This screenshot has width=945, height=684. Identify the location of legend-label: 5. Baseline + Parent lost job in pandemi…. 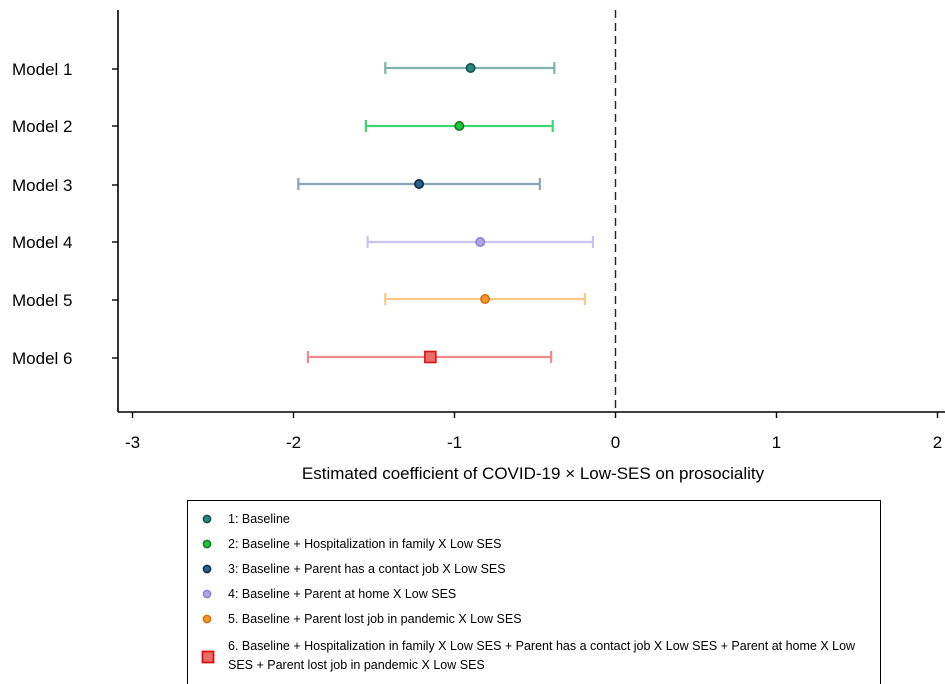
(375, 619).